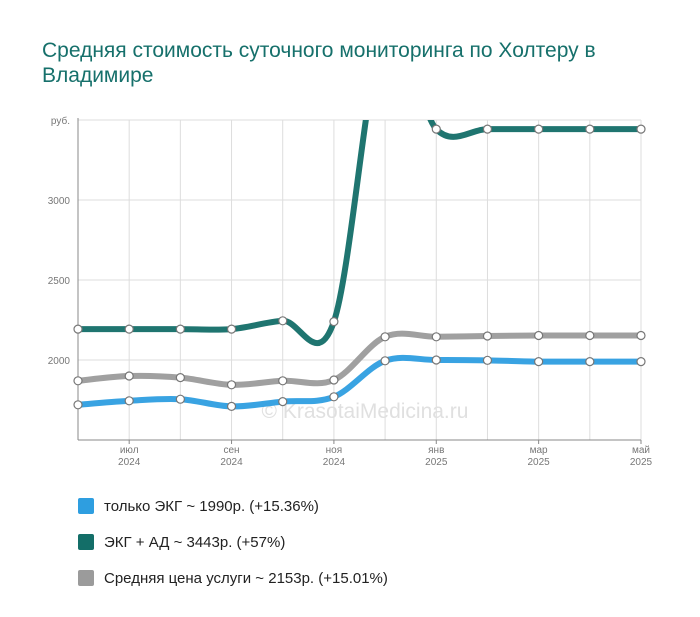 Image resolution: width=700 pixels, height=617 pixels. I want to click on legend-label-average: Средняя цена услуги ~ 2153р. (+15.01%), so click(246, 578).